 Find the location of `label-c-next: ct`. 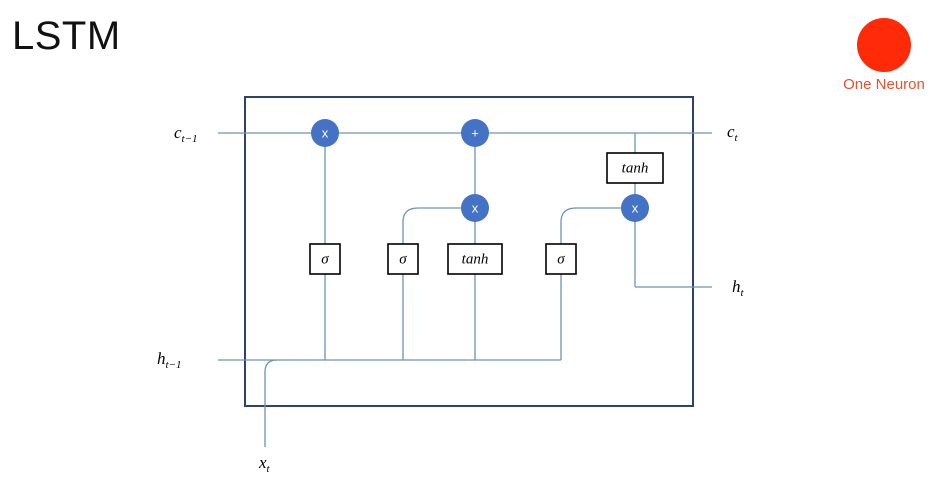

label-c-next: ct is located at coordinates (733, 133).